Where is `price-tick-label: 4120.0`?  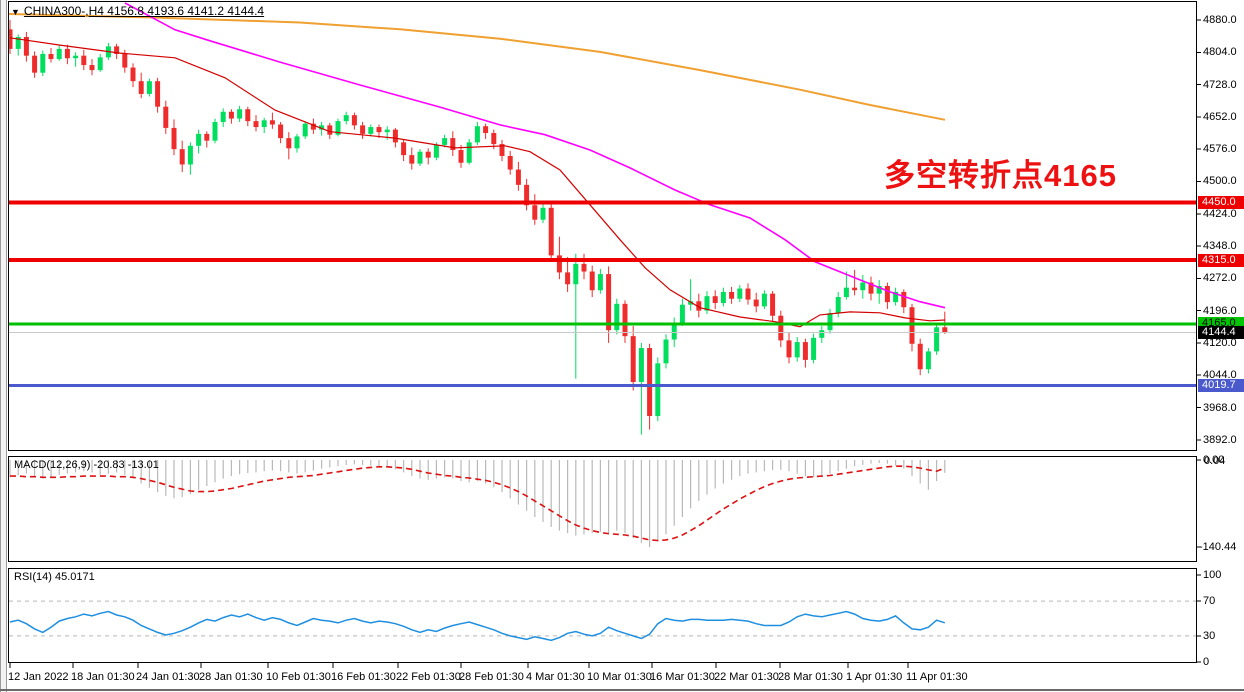
price-tick-label: 4120.0 is located at coordinates (1220, 342).